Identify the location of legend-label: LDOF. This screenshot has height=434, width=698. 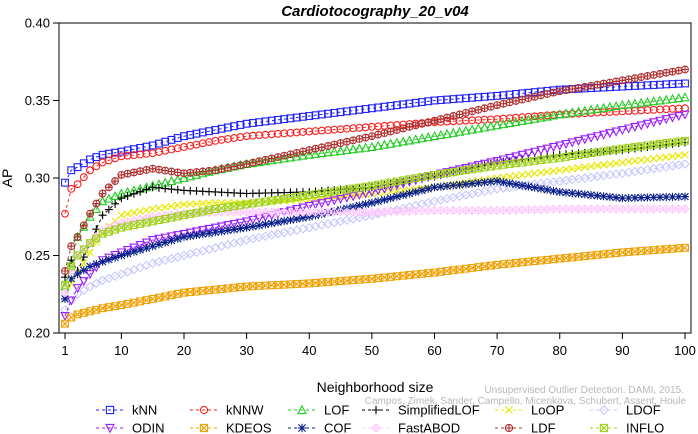
(643, 410).